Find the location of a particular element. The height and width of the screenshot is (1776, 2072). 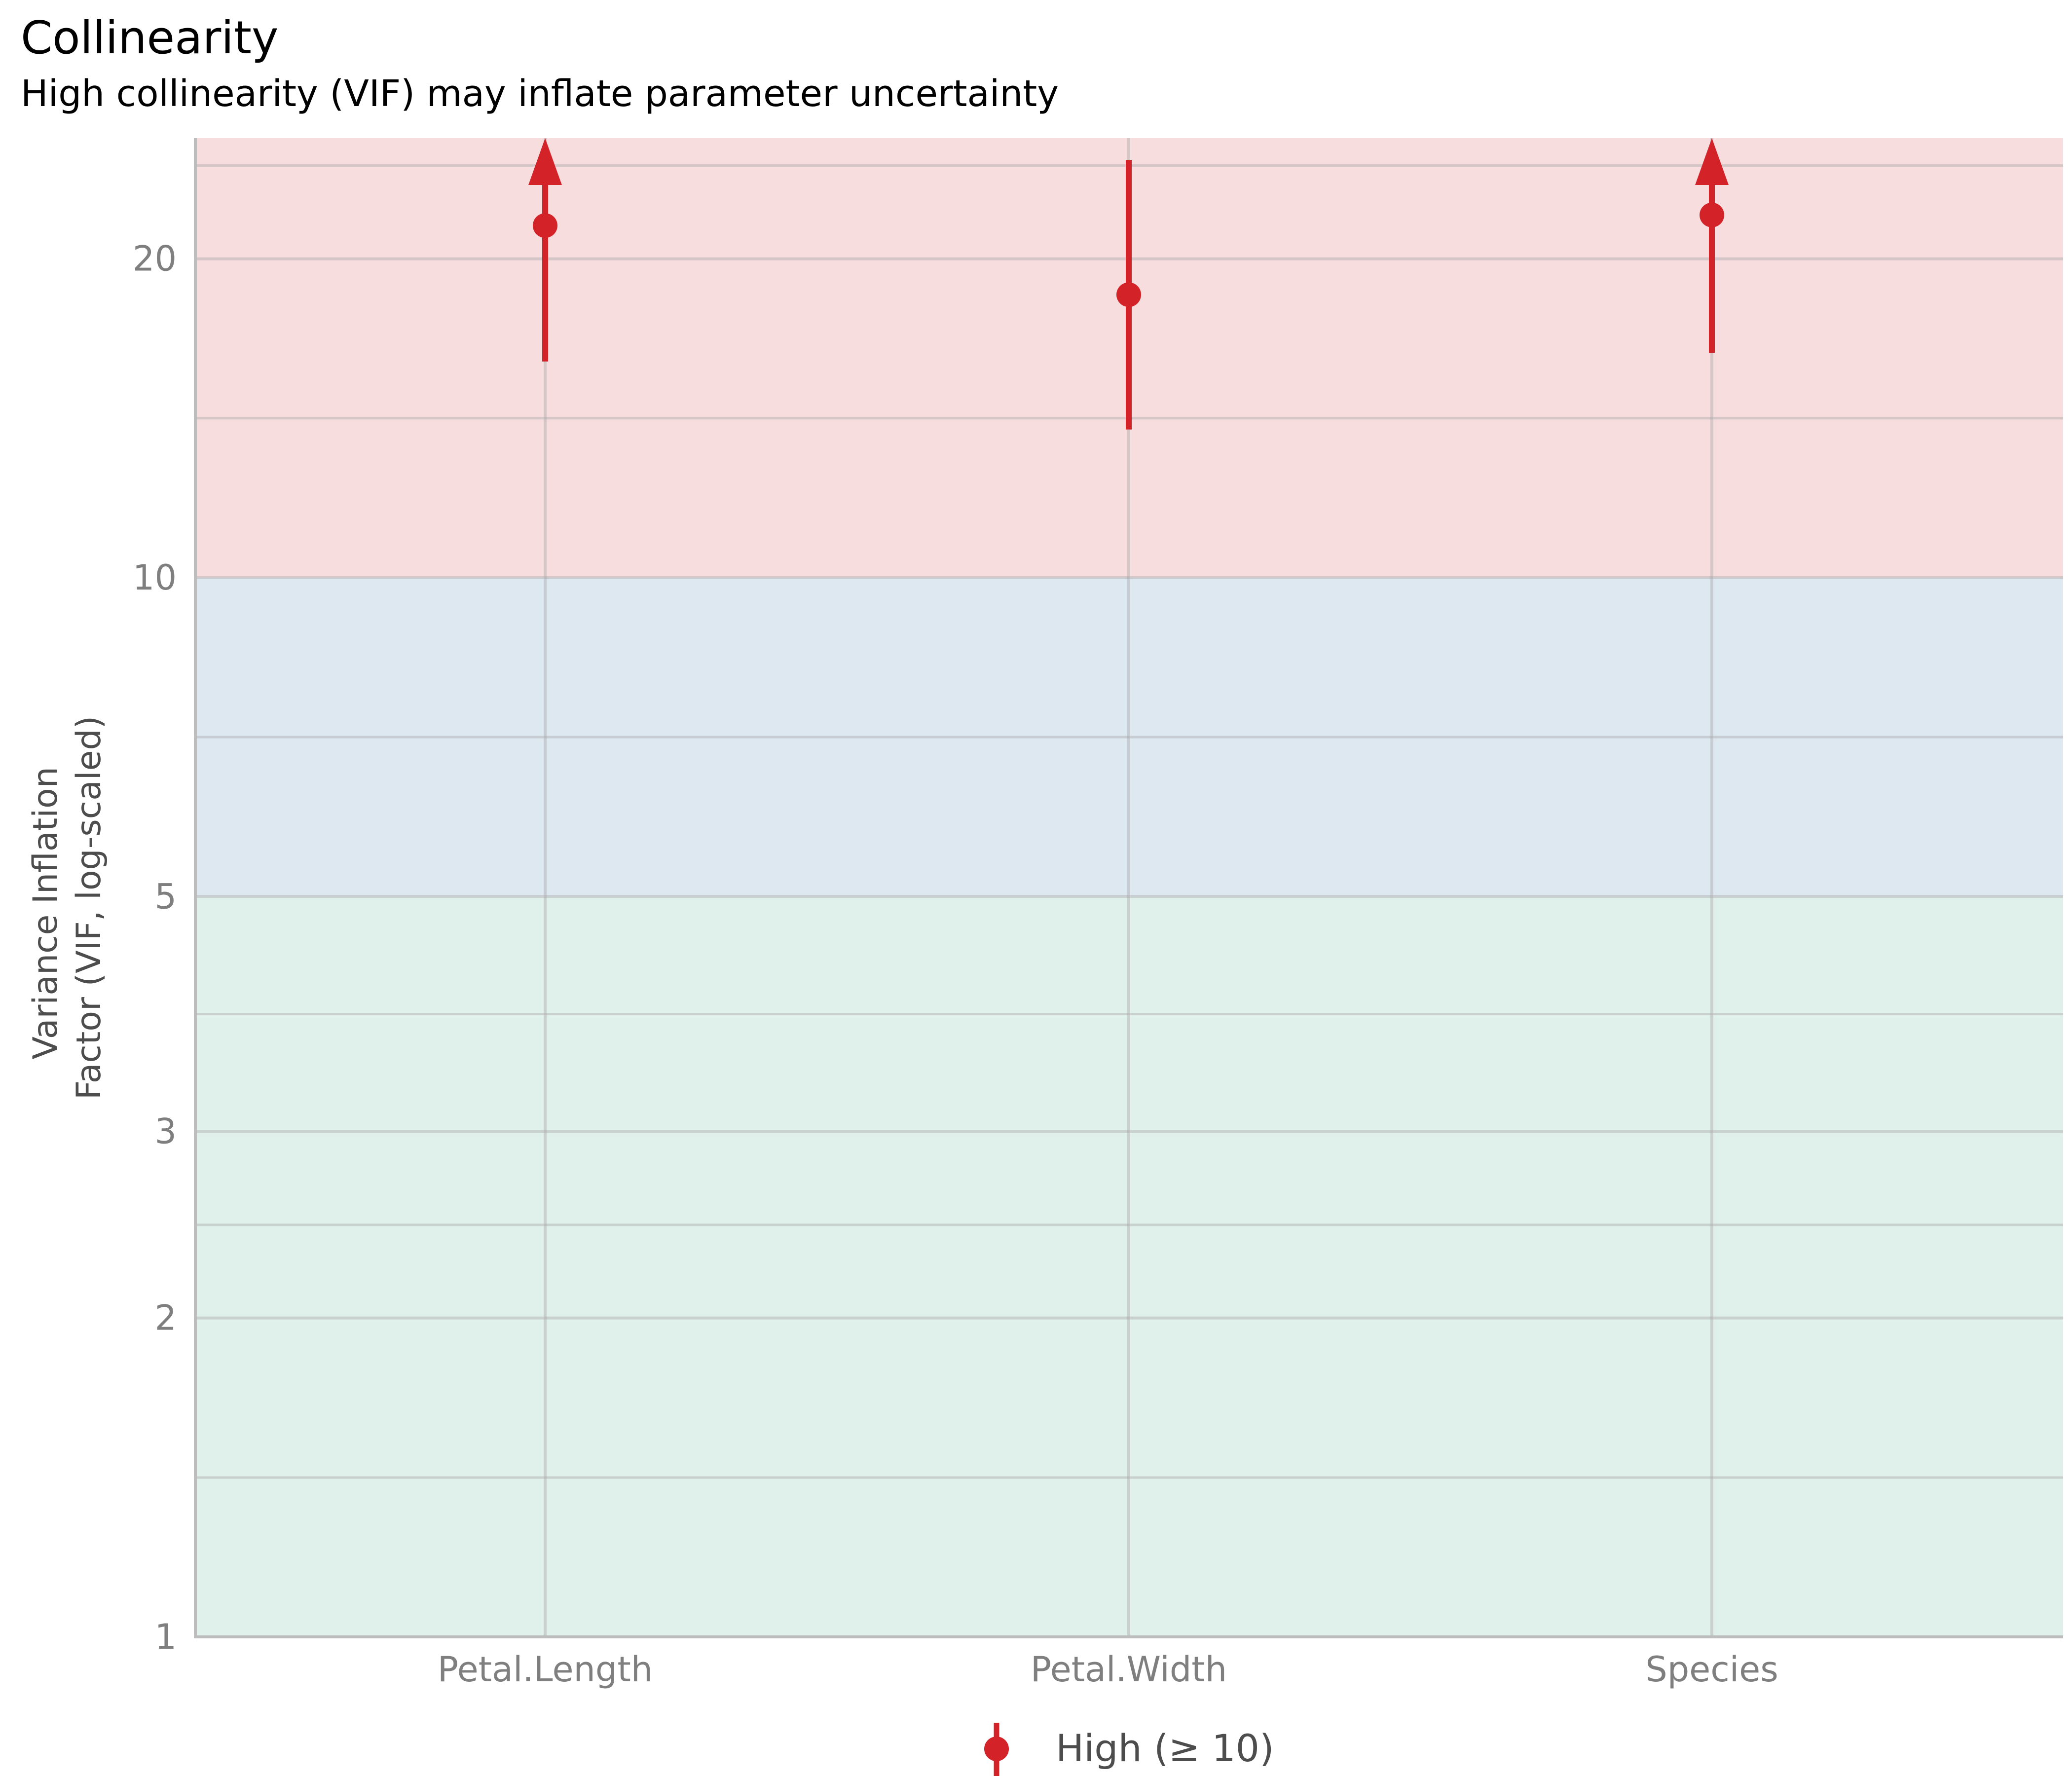

y-tick-label: 5 is located at coordinates (166, 896).